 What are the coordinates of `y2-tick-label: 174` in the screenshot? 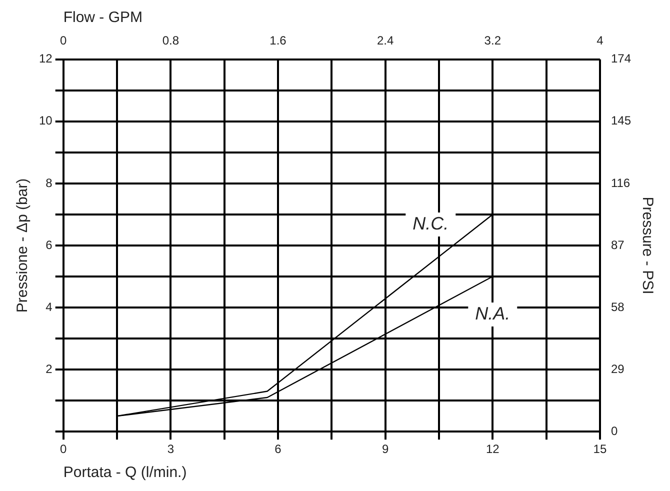 It's located at (621, 59).